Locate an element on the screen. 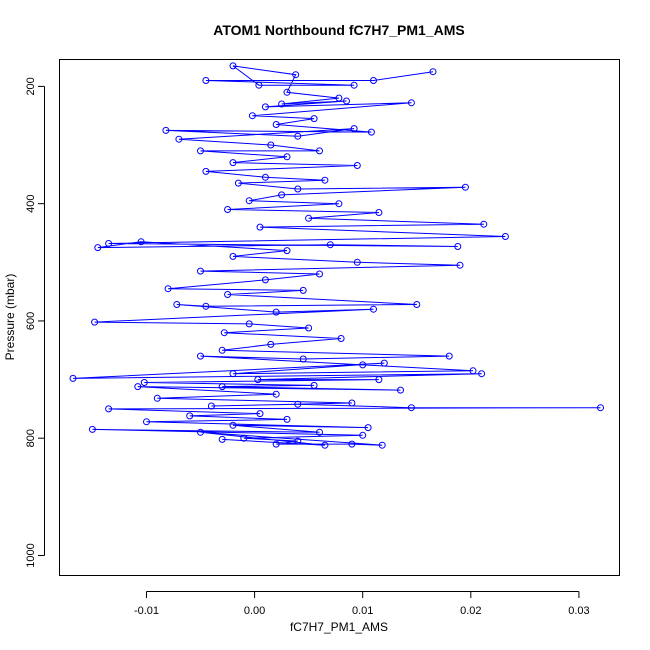 This screenshot has width=650, height=650. y-tick-label: 1000 is located at coordinates (31, 555).